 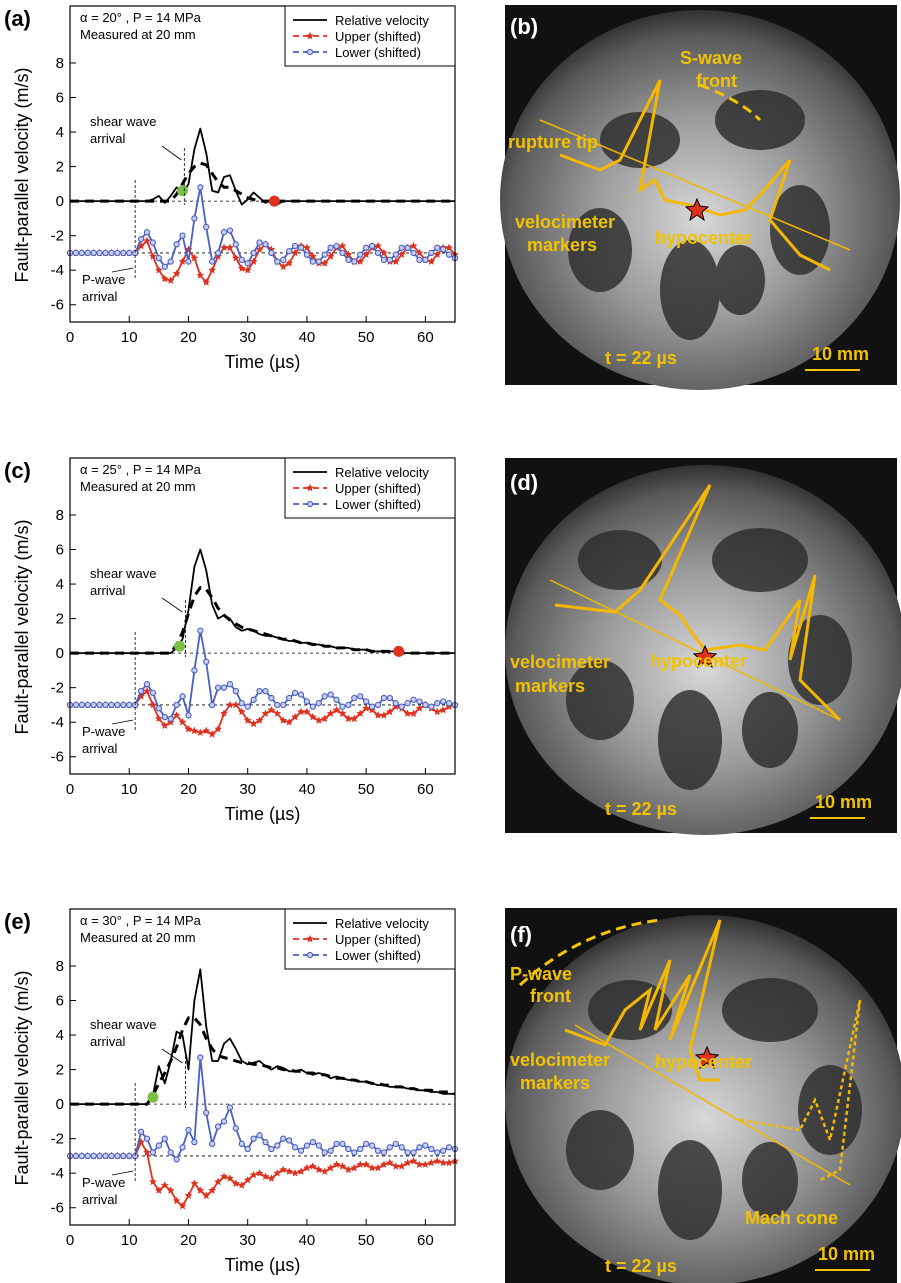 I want to click on legend-marker, so click(x=310, y=955).